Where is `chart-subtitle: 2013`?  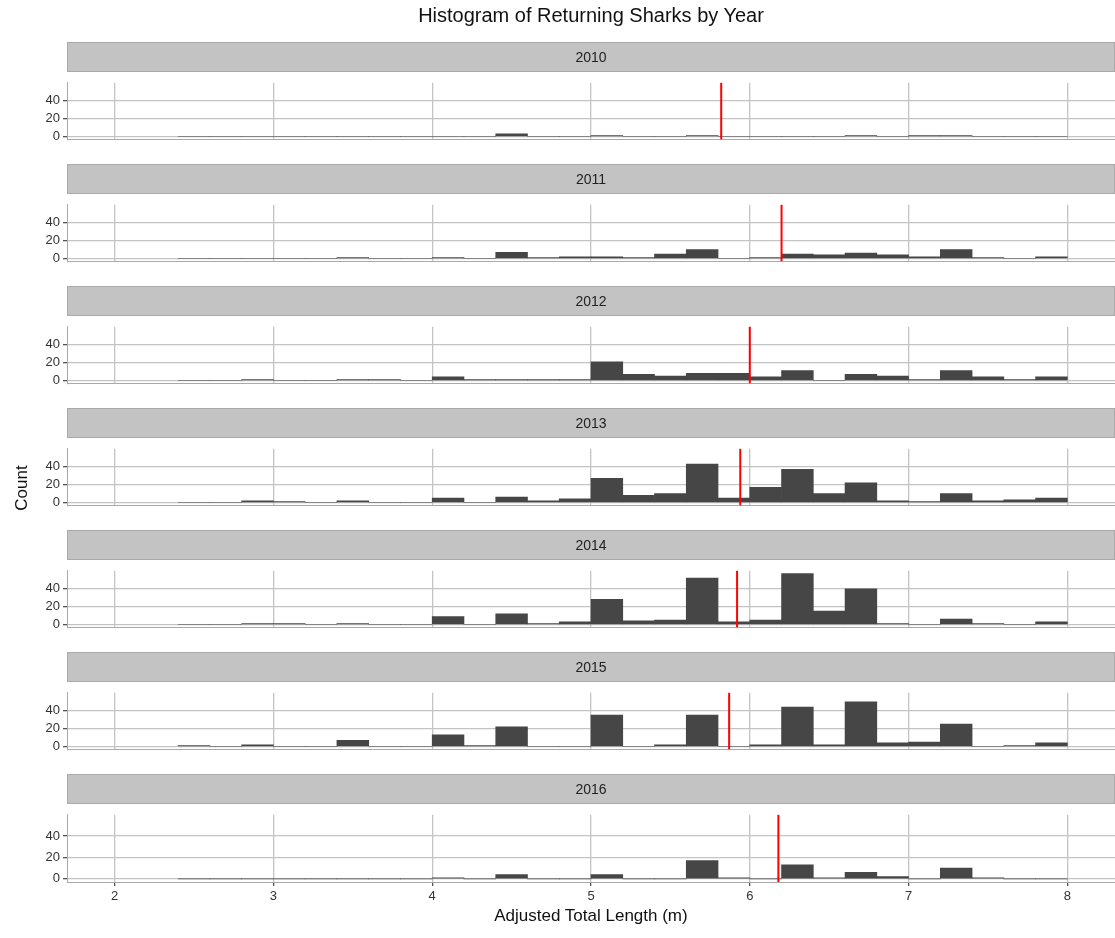
chart-subtitle: 2013 is located at coordinates (591, 423).